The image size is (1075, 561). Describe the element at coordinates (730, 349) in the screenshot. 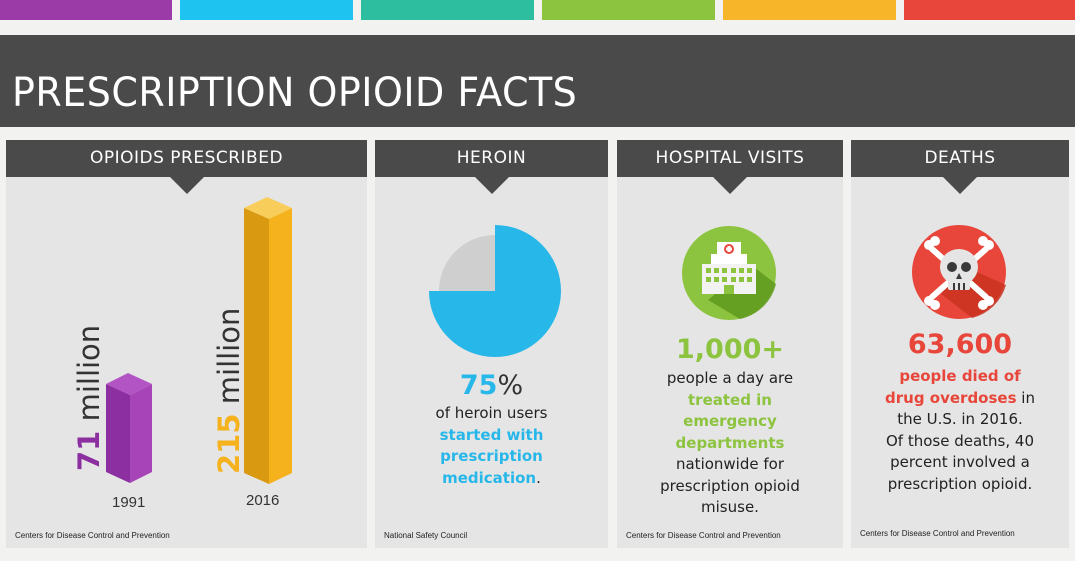

I see `hospital-number: 1,000+` at that location.